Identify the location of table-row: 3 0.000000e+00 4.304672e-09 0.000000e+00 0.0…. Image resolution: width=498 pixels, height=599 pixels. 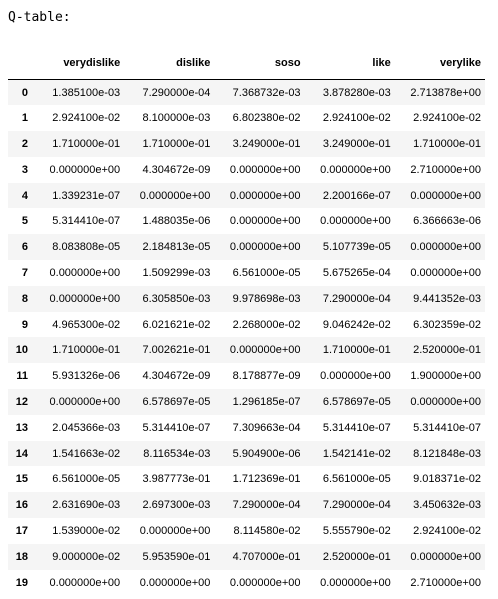
(246, 169).